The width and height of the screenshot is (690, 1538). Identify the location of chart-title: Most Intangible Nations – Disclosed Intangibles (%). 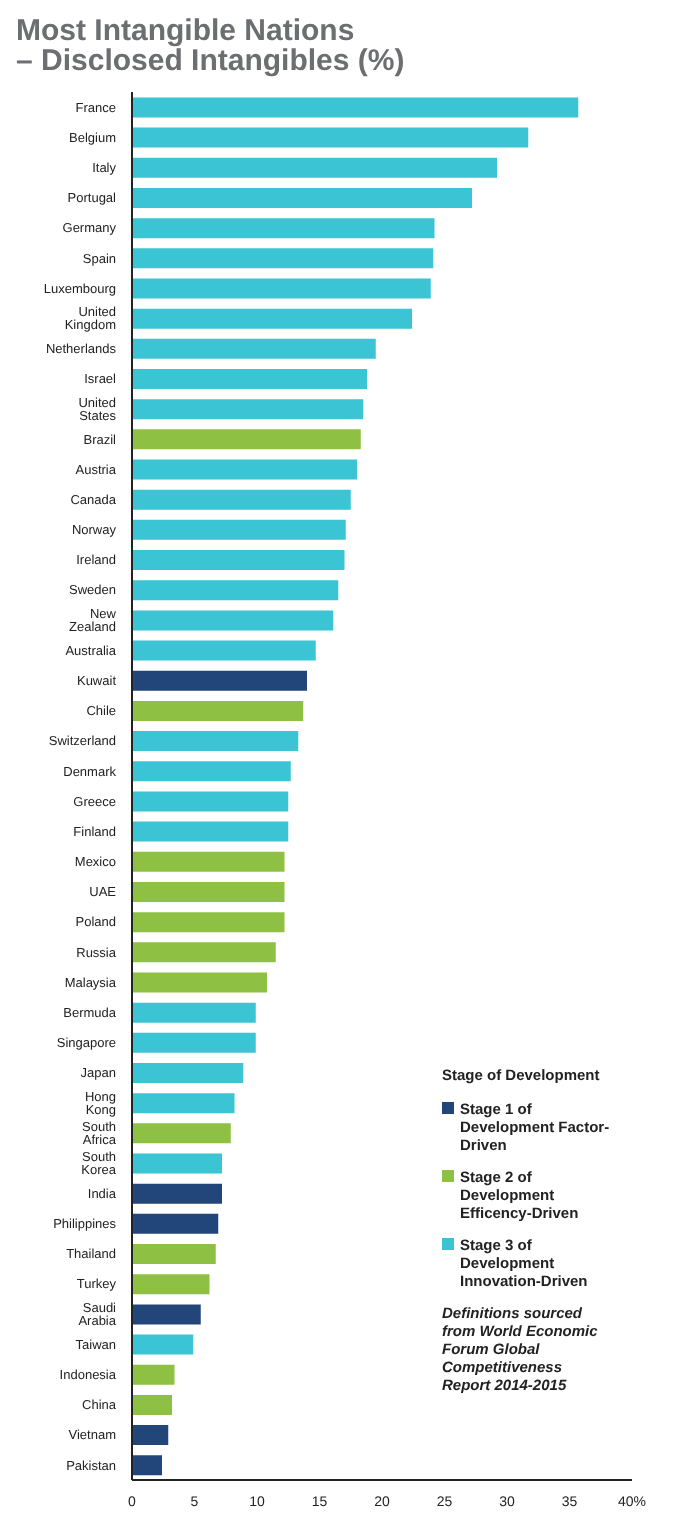
(211, 46).